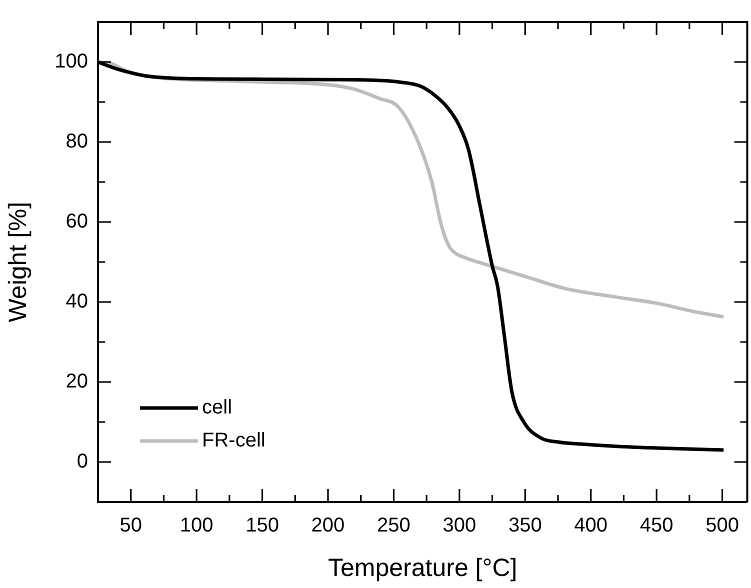 This screenshot has height=588, width=751. What do you see at coordinates (722, 525) in the screenshot?
I see `x-tick-label: 500` at bounding box center [722, 525].